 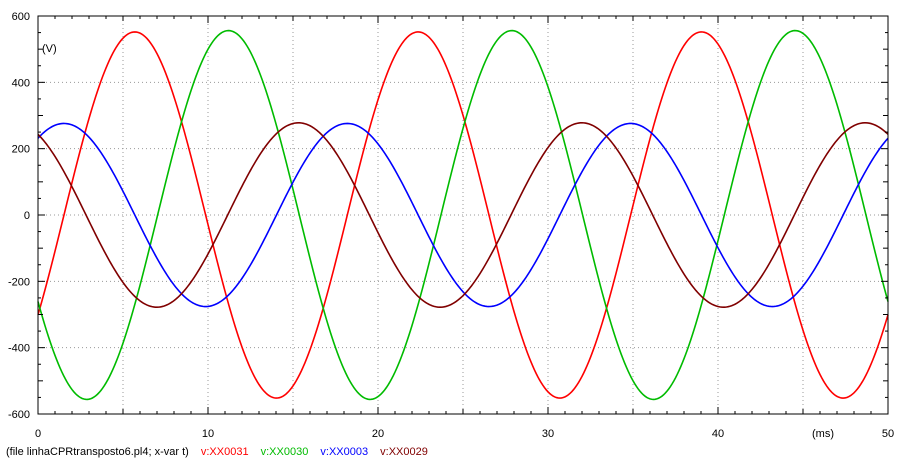 What do you see at coordinates (97, 452) in the screenshot?
I see `file-info: (file linhaCPRtransposto6.pl4; x-var t)` at bounding box center [97, 452].